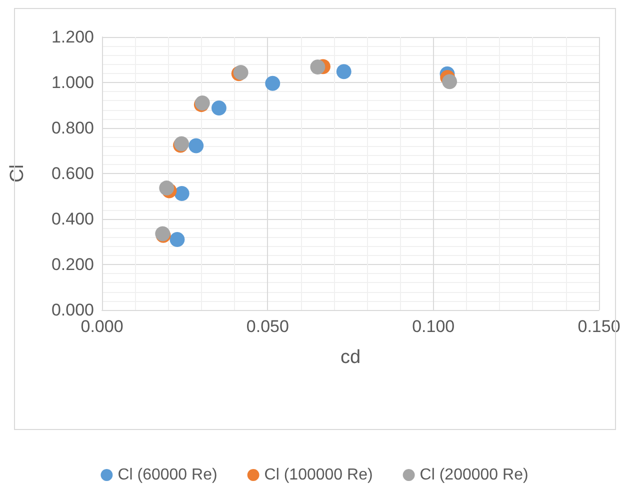 This screenshot has height=496, width=629. I want to click on legend-label: Cl (60000 Re), so click(168, 475).